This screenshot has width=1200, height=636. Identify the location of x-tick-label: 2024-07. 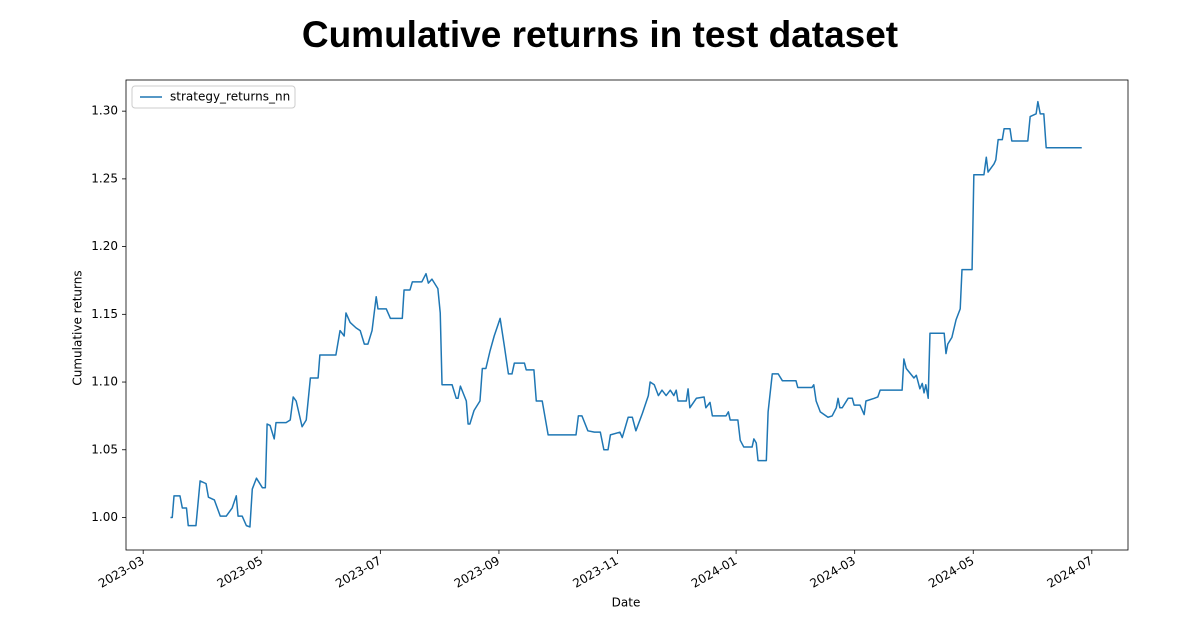
(1070, 572).